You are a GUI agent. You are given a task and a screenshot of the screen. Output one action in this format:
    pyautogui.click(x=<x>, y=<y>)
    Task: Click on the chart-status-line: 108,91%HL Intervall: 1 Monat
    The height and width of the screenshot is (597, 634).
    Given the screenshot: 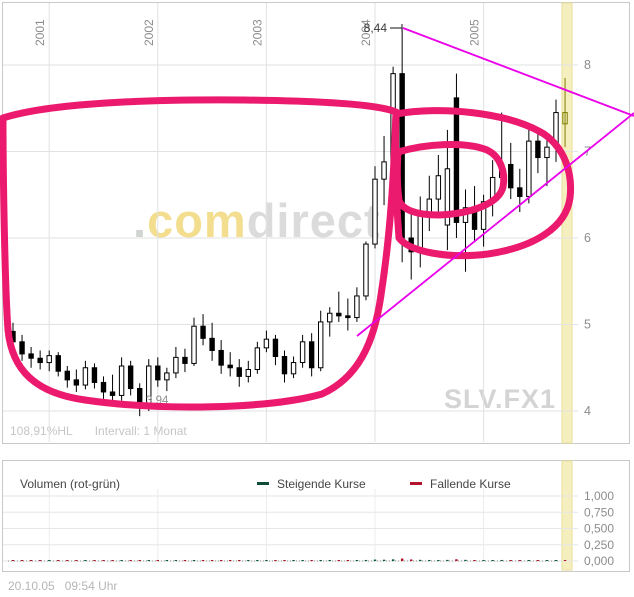 What is the action you would take?
    pyautogui.click(x=109, y=431)
    